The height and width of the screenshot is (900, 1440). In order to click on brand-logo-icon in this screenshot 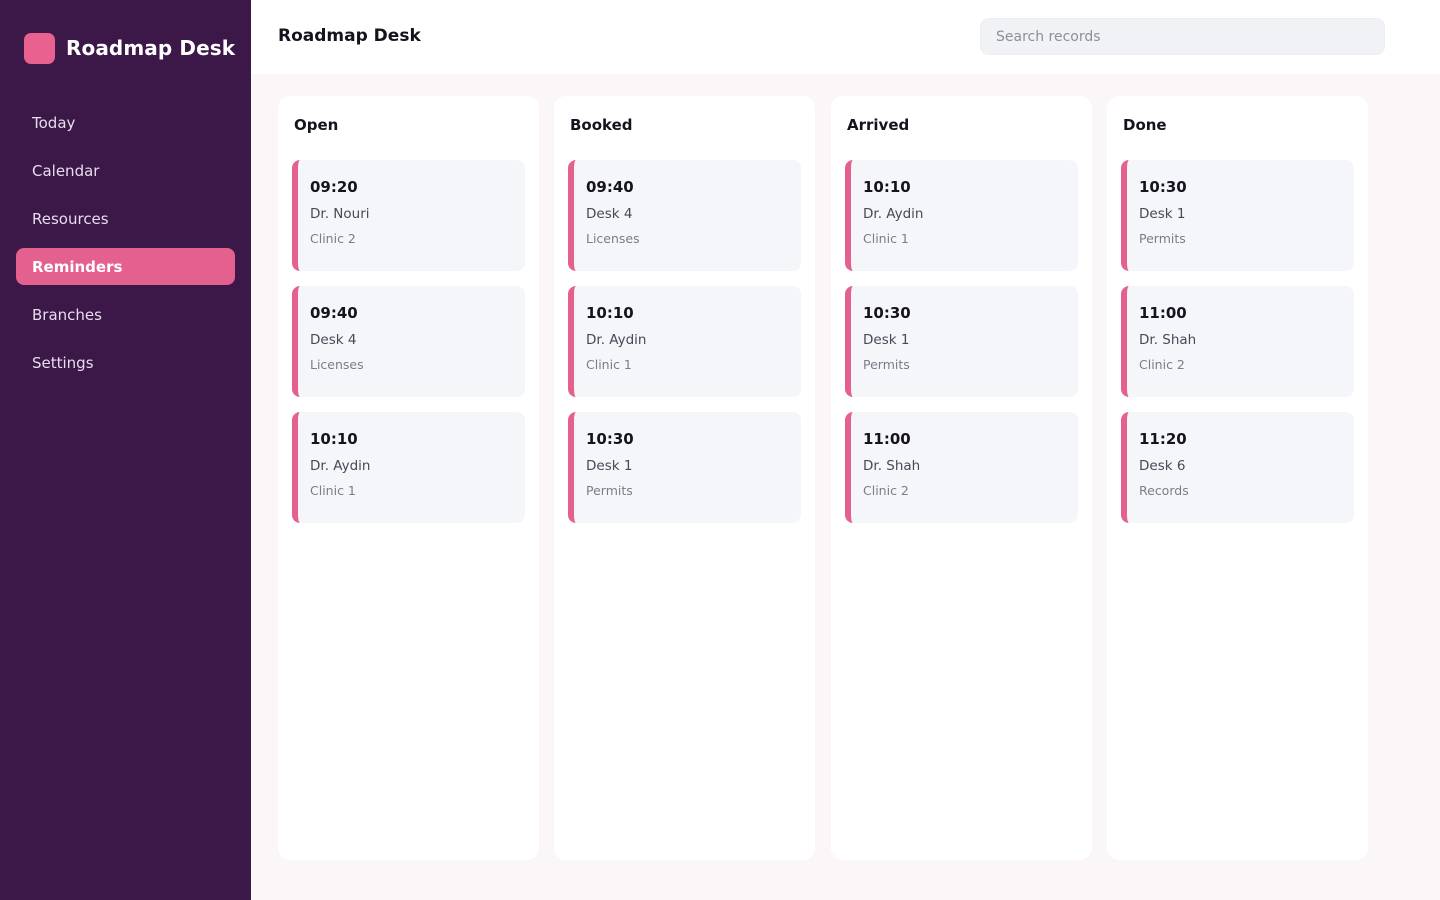, I will do `click(39, 48)`.